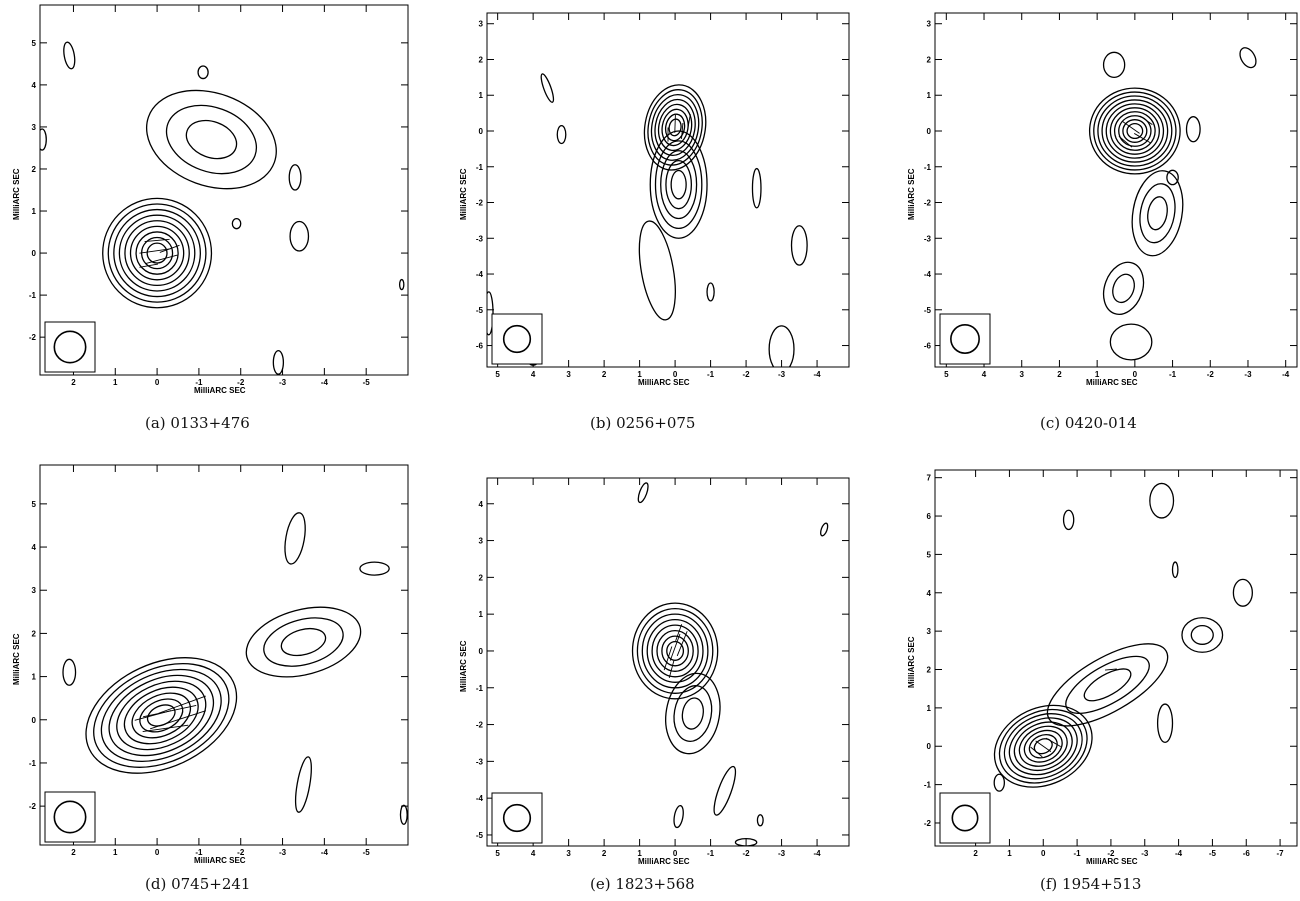 The image size is (1300, 901). Describe the element at coordinates (367, 852) in the screenshot. I see `x-tick-label: -5` at that location.